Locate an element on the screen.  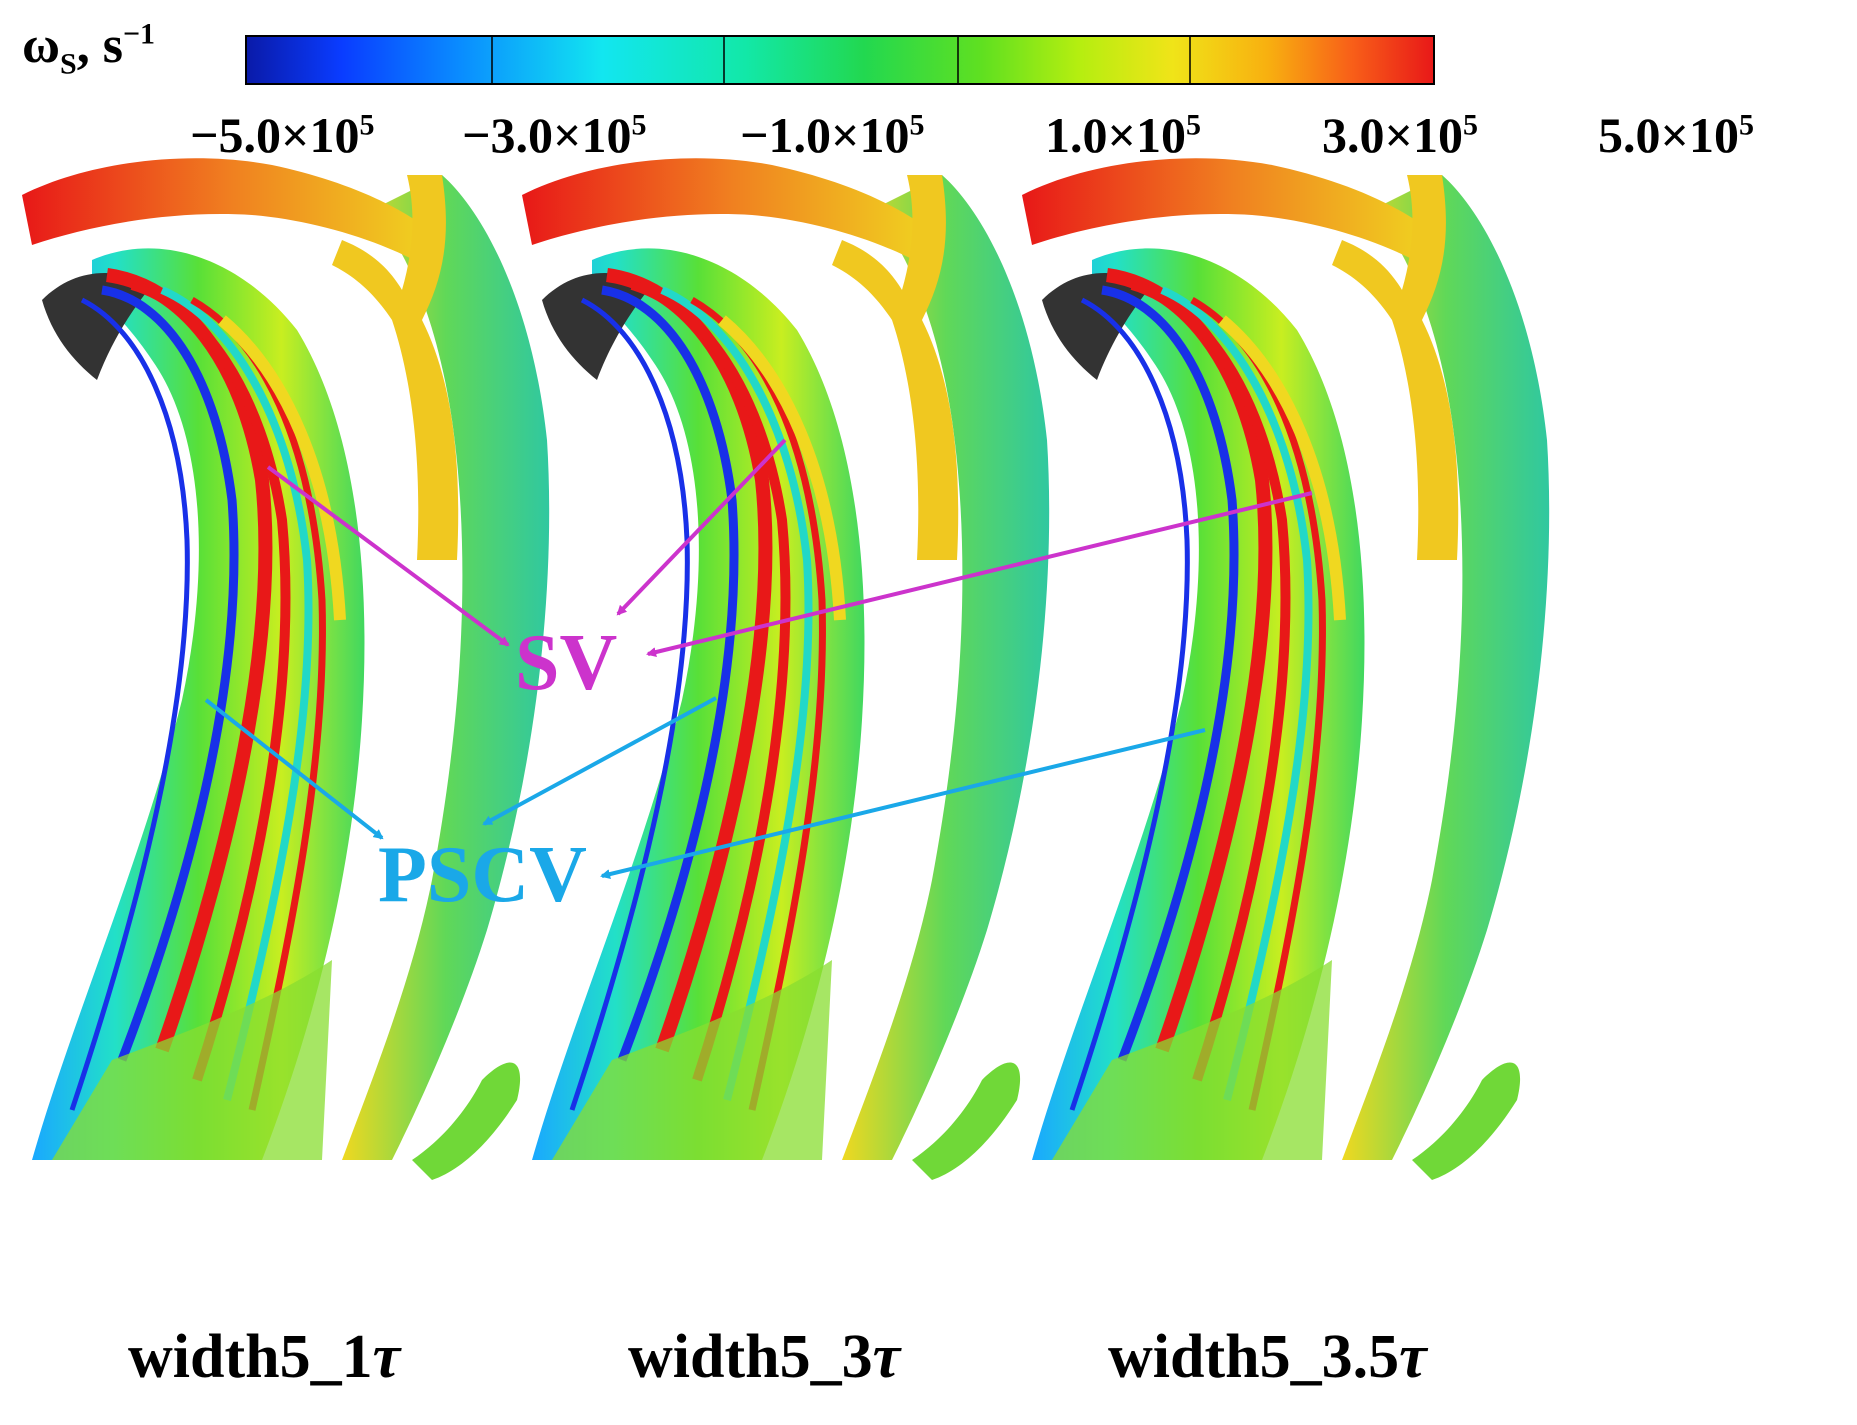
panel-label-1: width5_1τ is located at coordinates (264, 1357).